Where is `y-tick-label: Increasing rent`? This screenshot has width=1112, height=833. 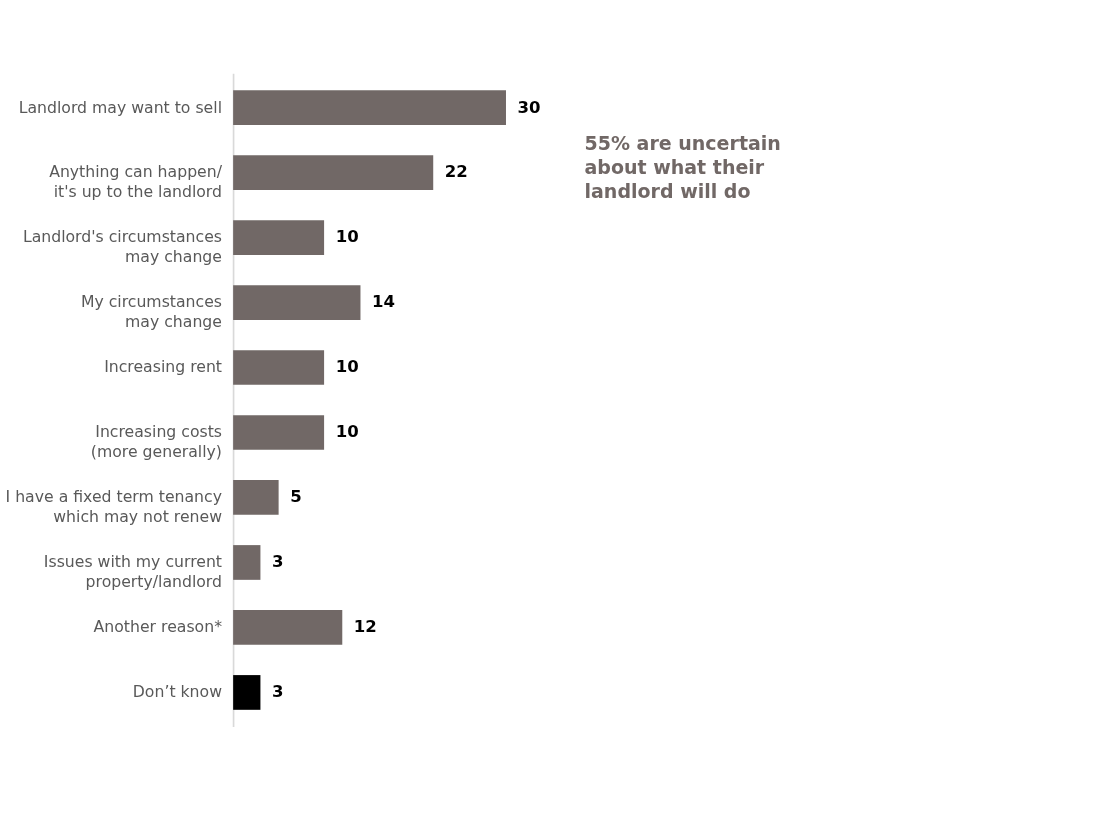 y-tick-label: Increasing rent is located at coordinates (163, 367).